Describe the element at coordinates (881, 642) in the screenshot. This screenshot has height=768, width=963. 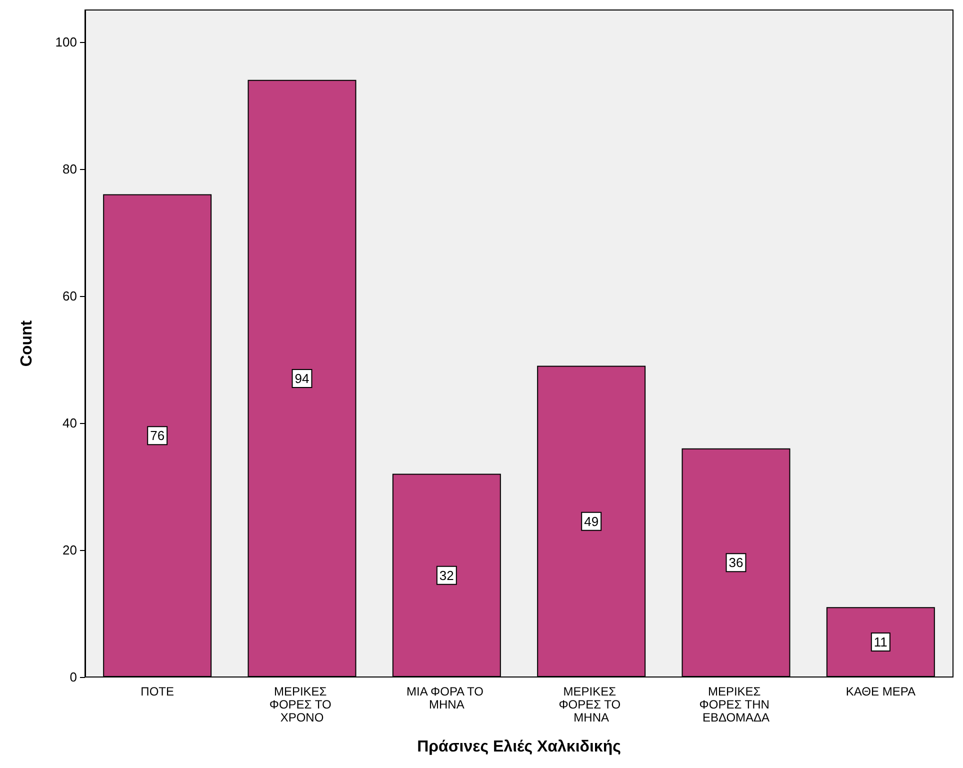
I see `data-label: 11` at that location.